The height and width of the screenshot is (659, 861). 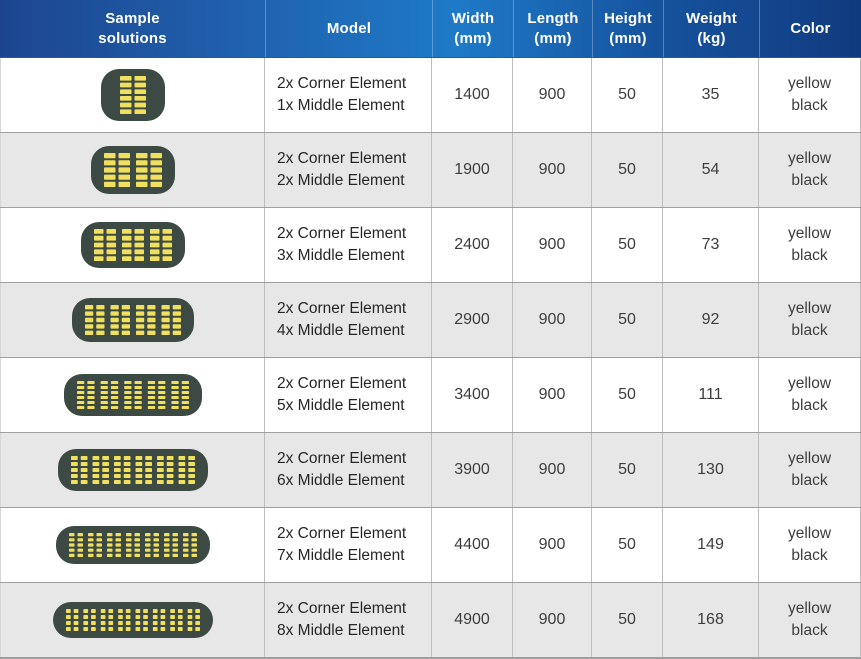 I want to click on width-value: 4400, so click(x=472, y=544).